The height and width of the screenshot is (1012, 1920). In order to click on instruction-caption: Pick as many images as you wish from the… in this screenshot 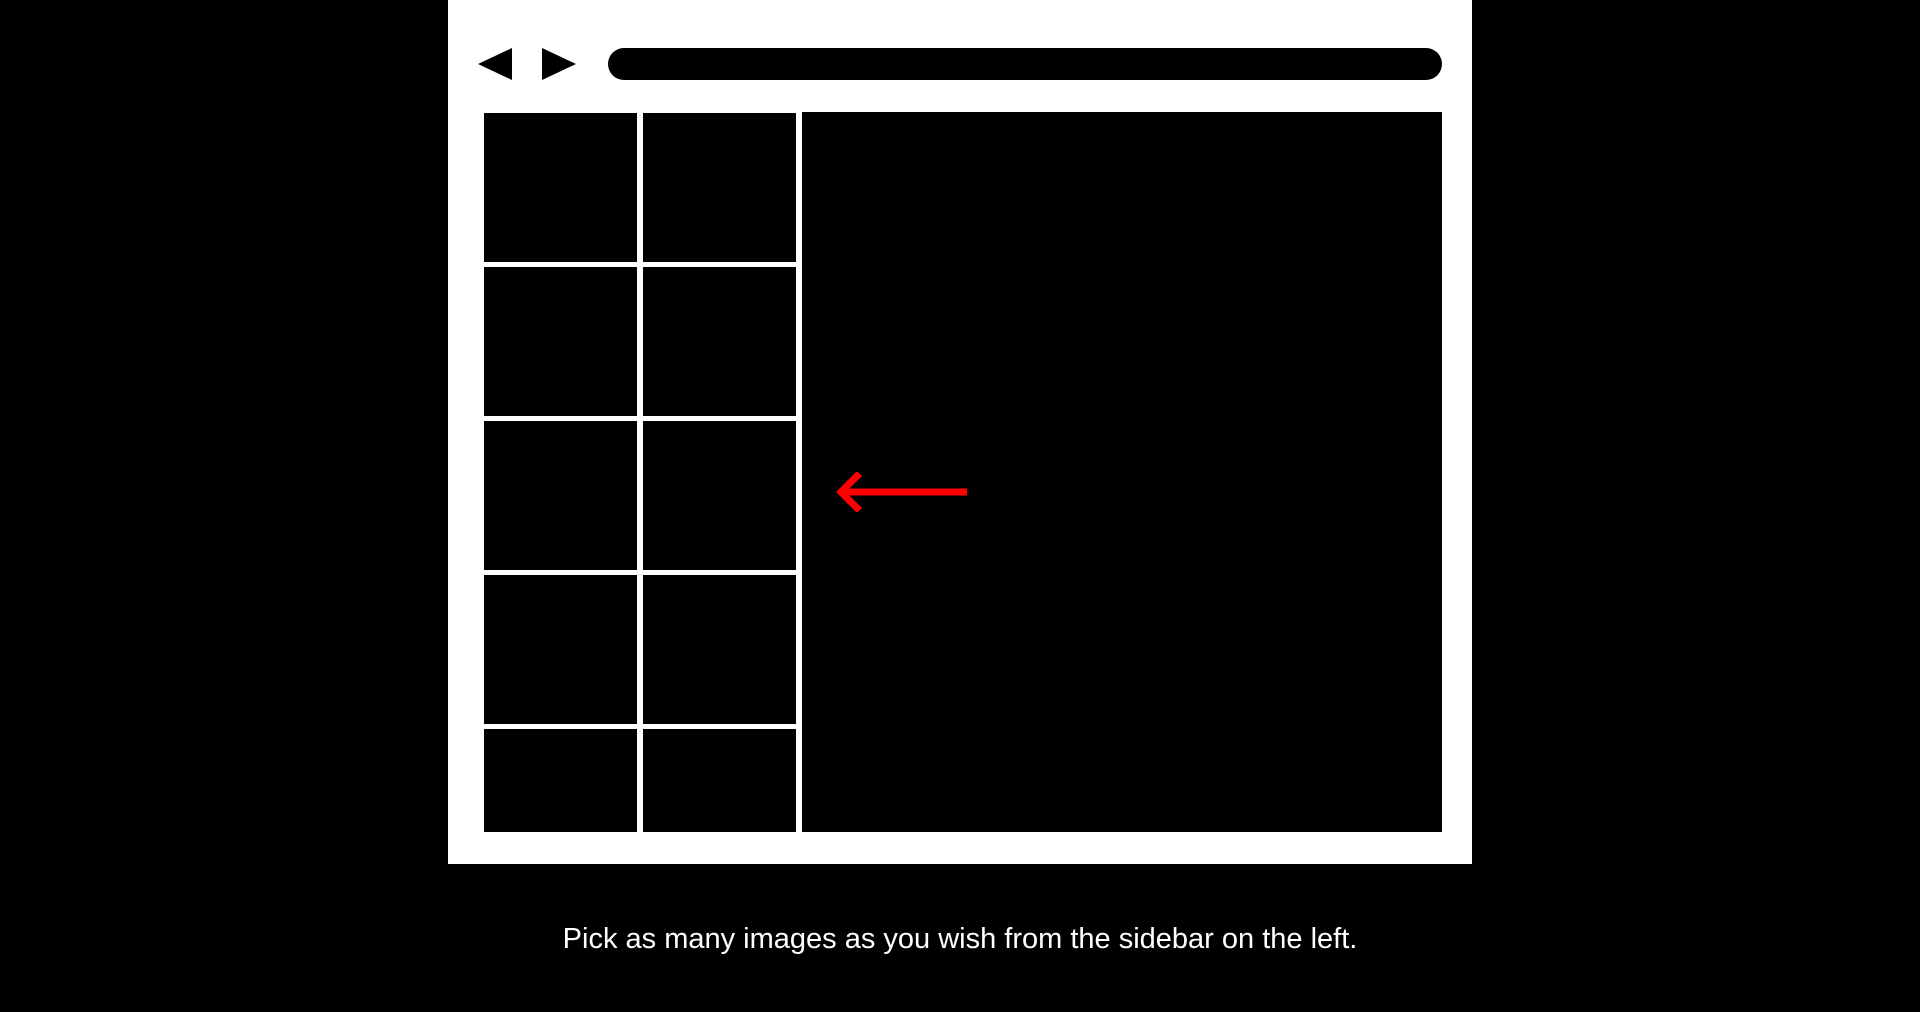, I will do `click(960, 939)`.